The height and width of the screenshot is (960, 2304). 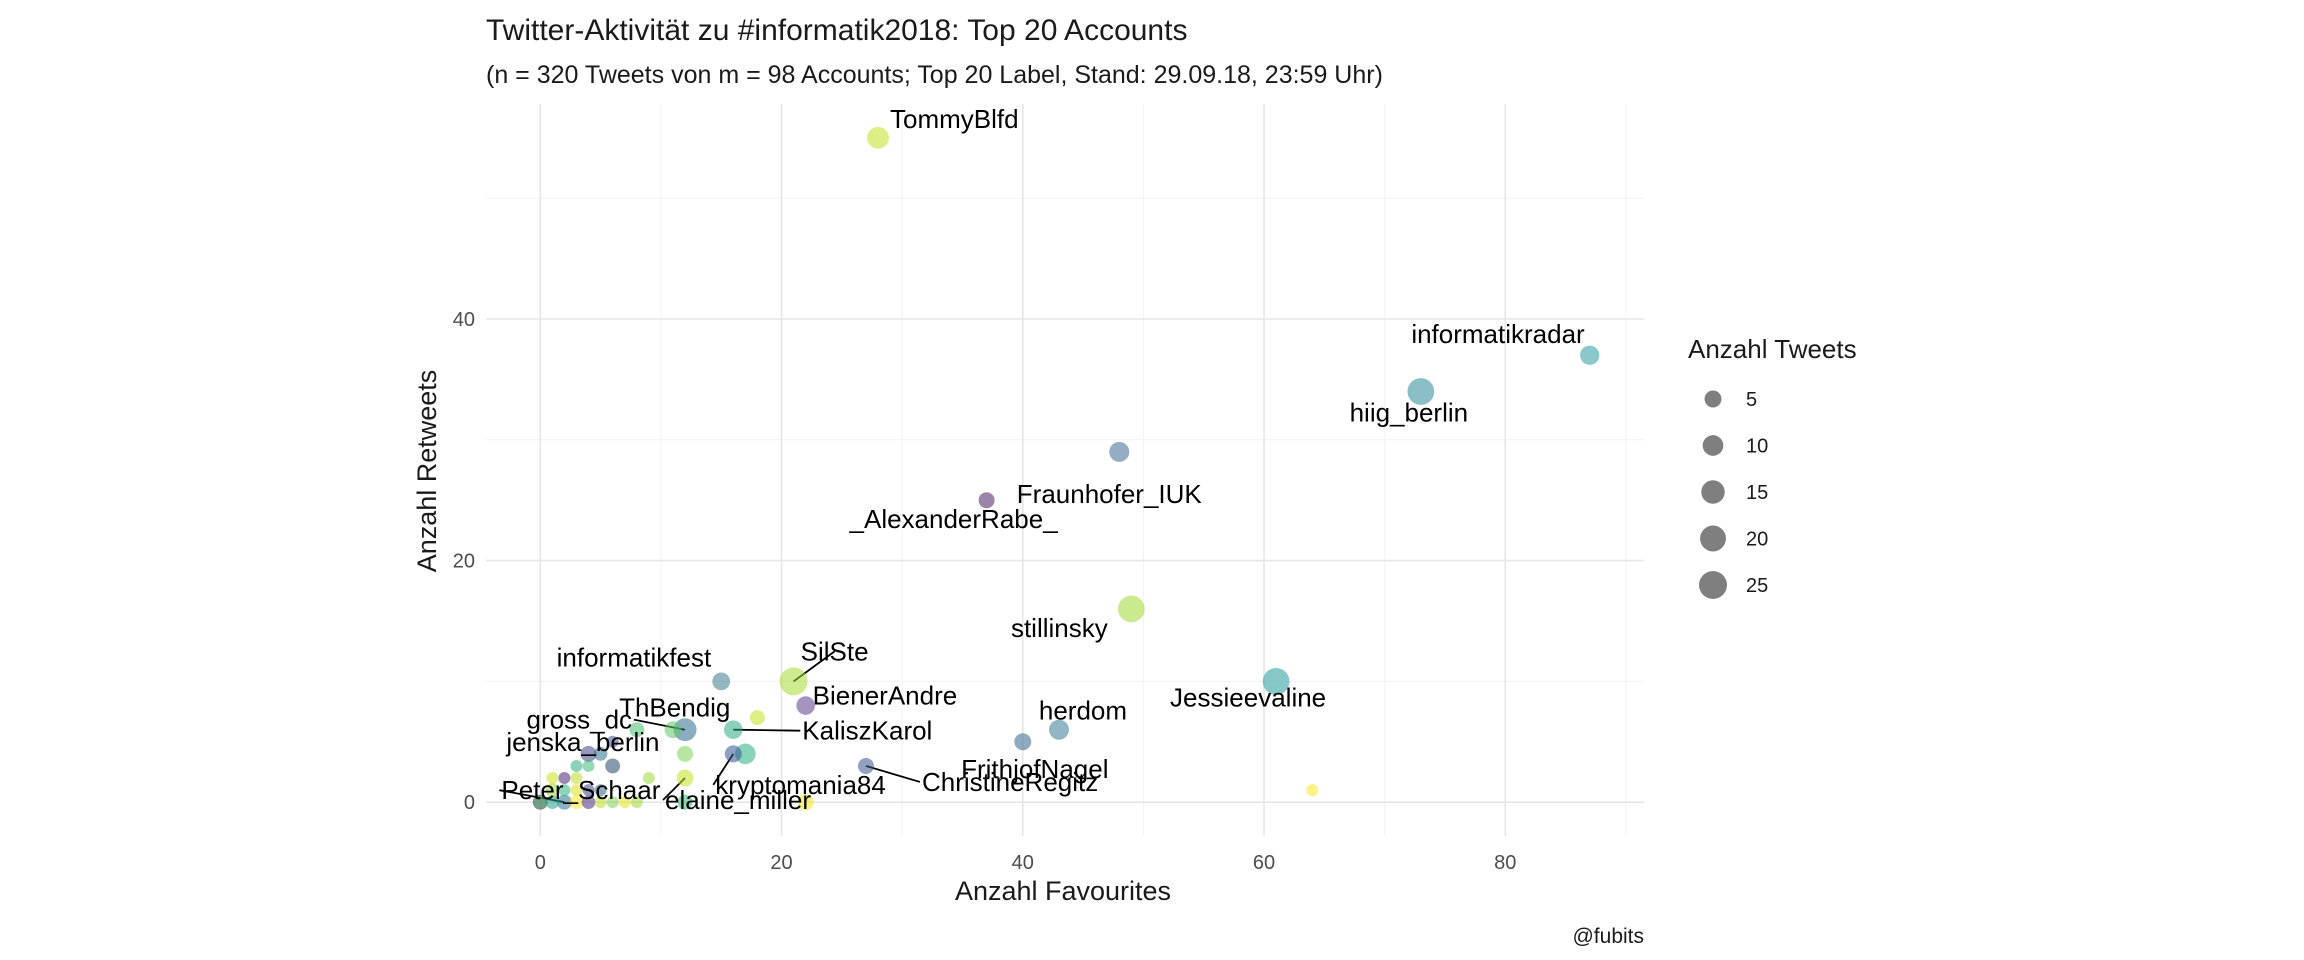 I want to click on y-tick-label: 40, so click(x=464, y=320).